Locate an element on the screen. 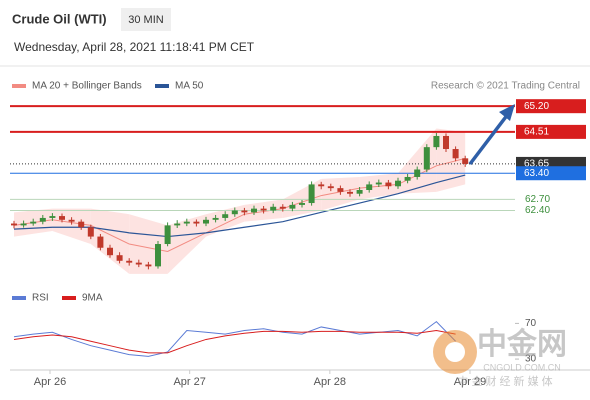  level-label: 64.51 is located at coordinates (536, 132).